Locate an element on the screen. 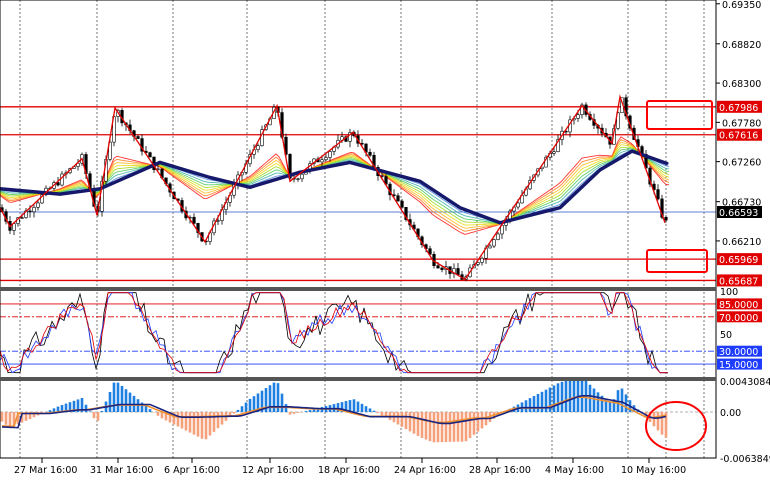  stochastic-line is located at coordinates (334, 333).